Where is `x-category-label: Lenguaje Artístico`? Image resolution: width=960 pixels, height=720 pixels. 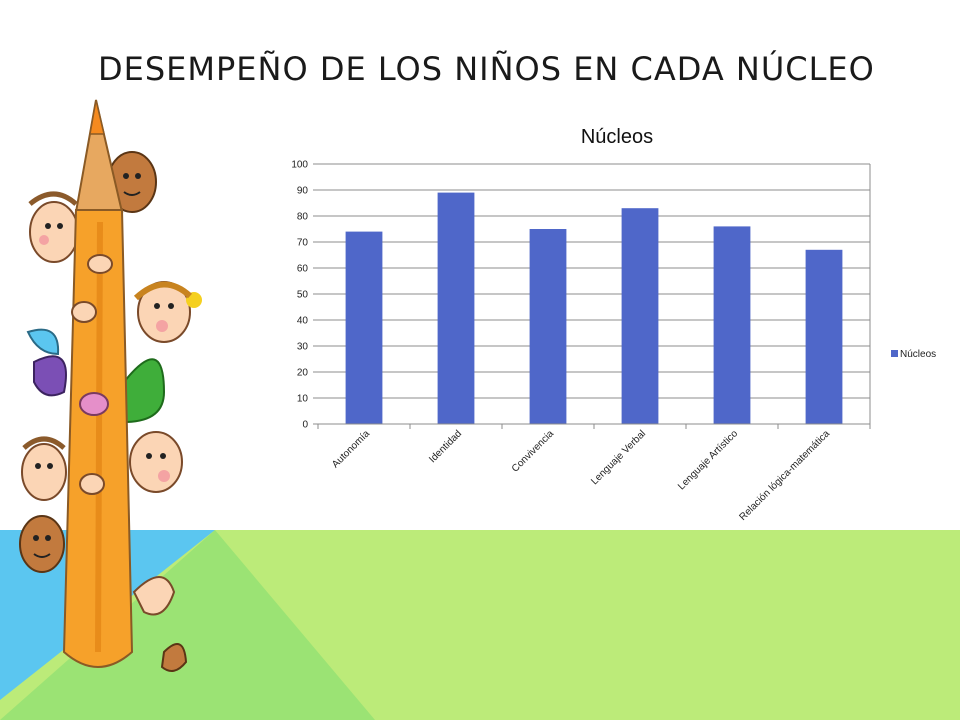 x-category-label: Lenguaje Artístico is located at coordinates (708, 460).